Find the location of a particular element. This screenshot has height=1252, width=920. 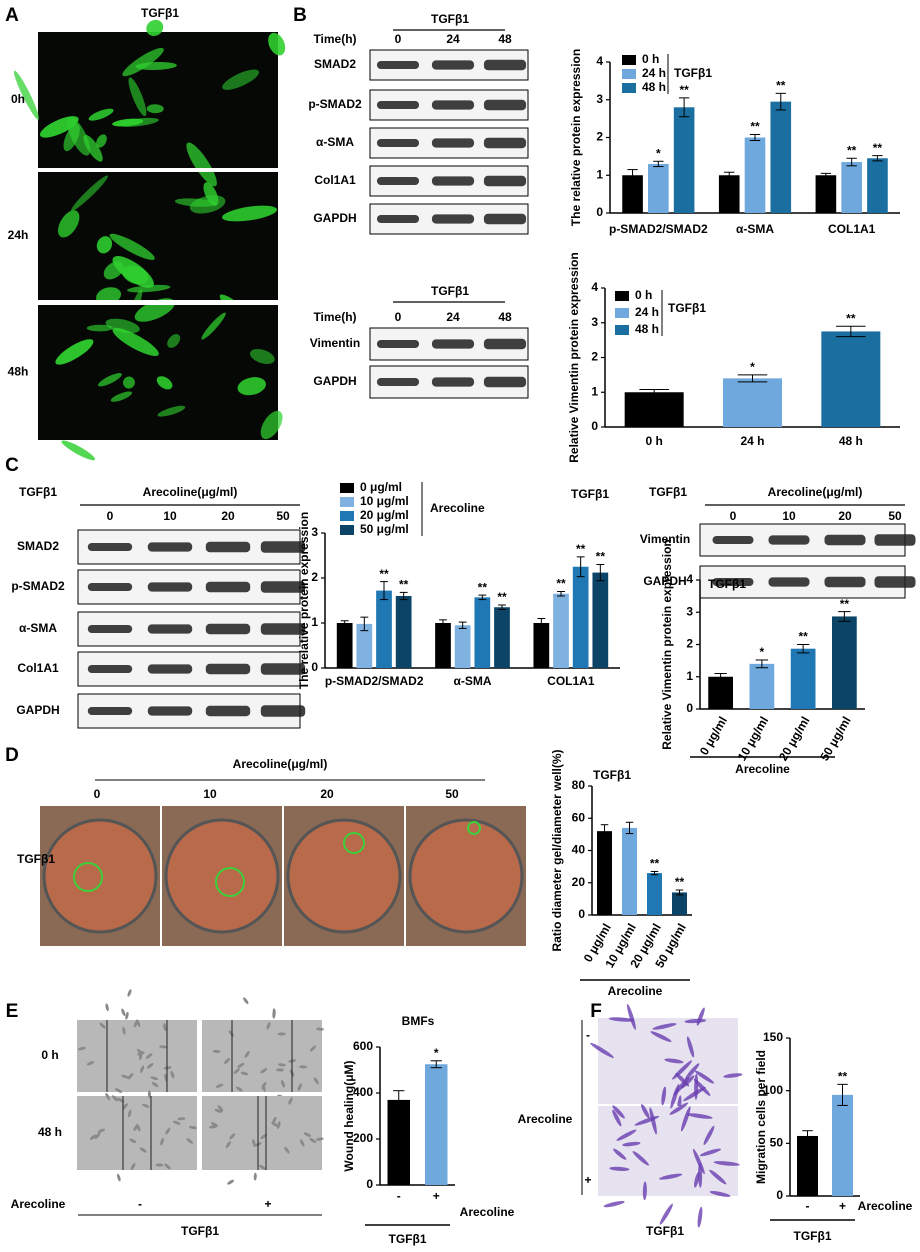

x-tick-label: α-SMA is located at coordinates (472, 681).